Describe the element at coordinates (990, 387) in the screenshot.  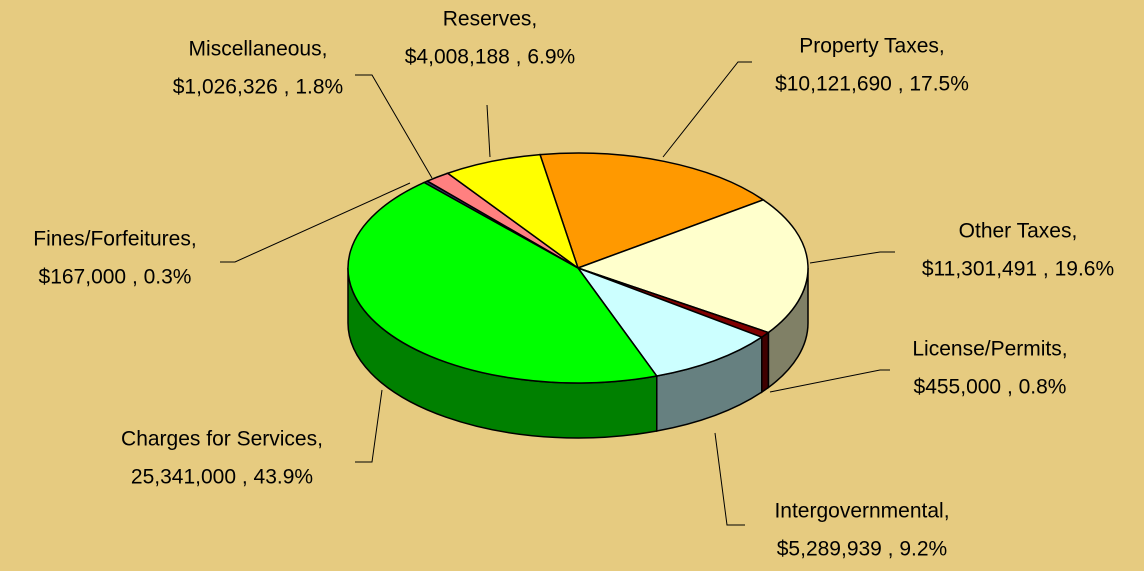
I see `value-label: $455,000 , 0.8%` at that location.